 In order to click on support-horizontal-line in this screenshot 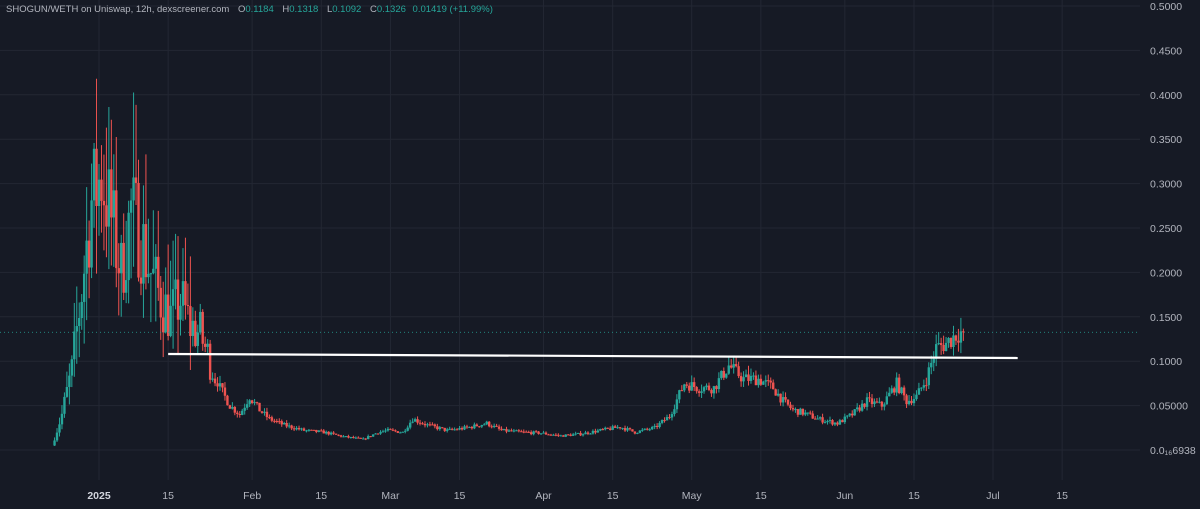, I will do `click(593, 356)`.